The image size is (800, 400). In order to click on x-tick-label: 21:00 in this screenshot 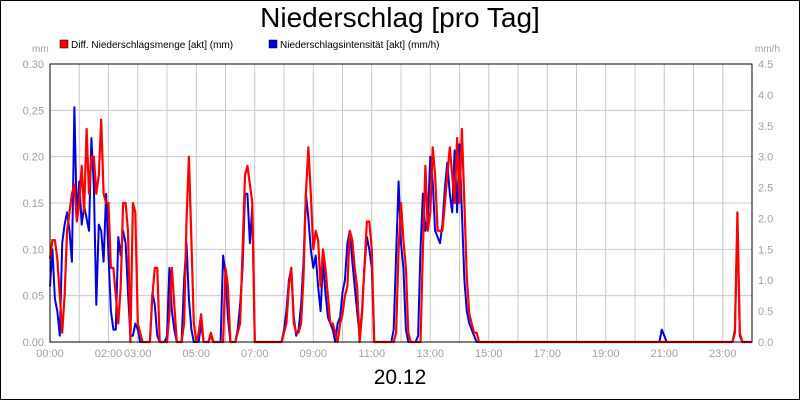, I will do `click(664, 354)`.